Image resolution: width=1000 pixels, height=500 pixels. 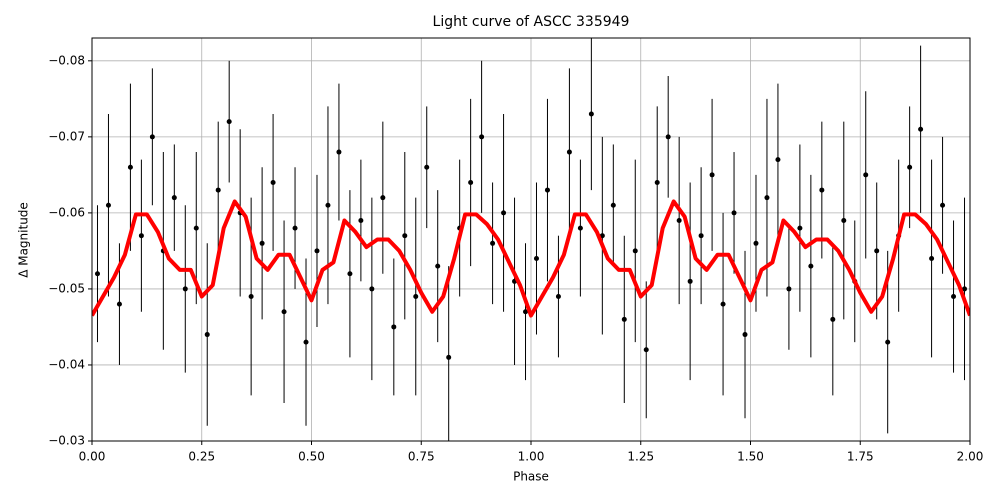 I want to click on x-tick-label: 0.50, so click(x=311, y=457).